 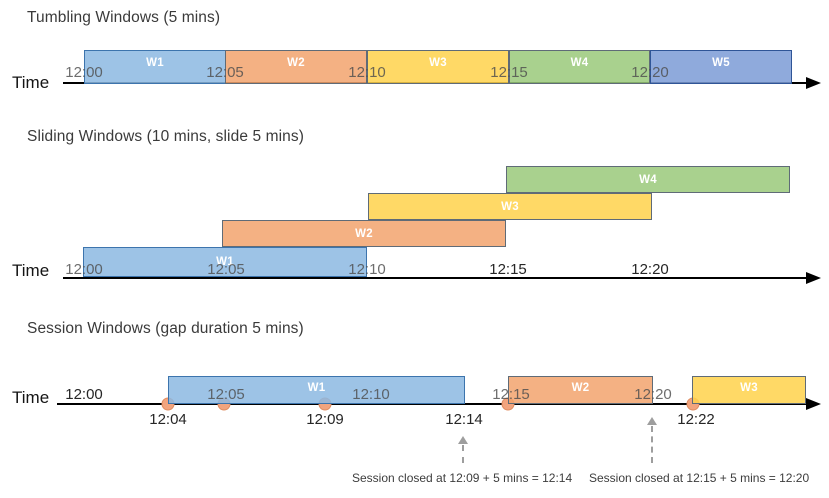 I want to click on tumbling-section-title: Tumbling Windows (5 mins), so click(x=124, y=17).